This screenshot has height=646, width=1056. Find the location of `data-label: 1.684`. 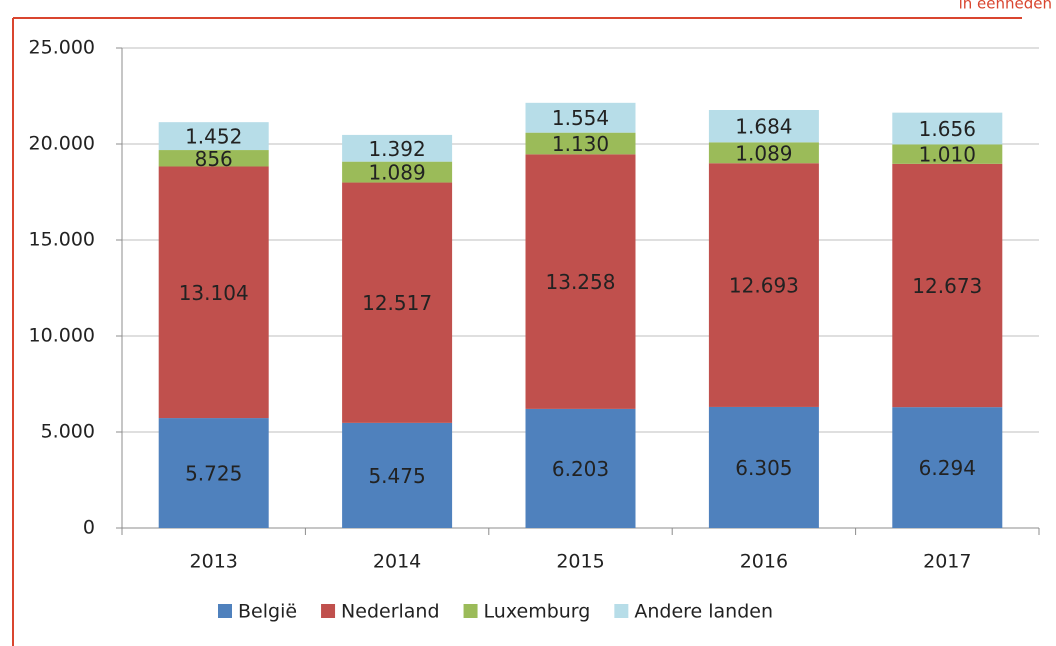

data-label: 1.684 is located at coordinates (763, 127).